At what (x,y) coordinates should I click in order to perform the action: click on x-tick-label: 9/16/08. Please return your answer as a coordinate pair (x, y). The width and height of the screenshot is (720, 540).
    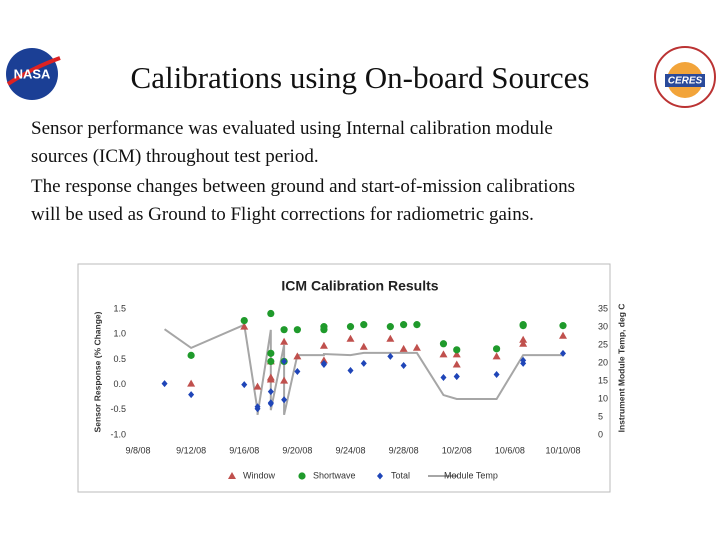
    Looking at the image, I should click on (244, 450).